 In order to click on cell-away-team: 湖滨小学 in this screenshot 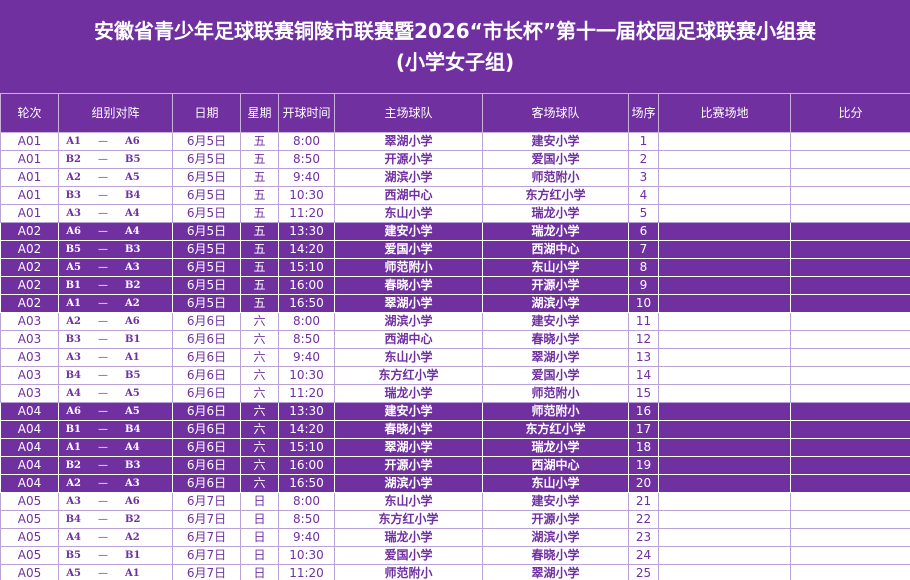, I will do `click(555, 303)`.